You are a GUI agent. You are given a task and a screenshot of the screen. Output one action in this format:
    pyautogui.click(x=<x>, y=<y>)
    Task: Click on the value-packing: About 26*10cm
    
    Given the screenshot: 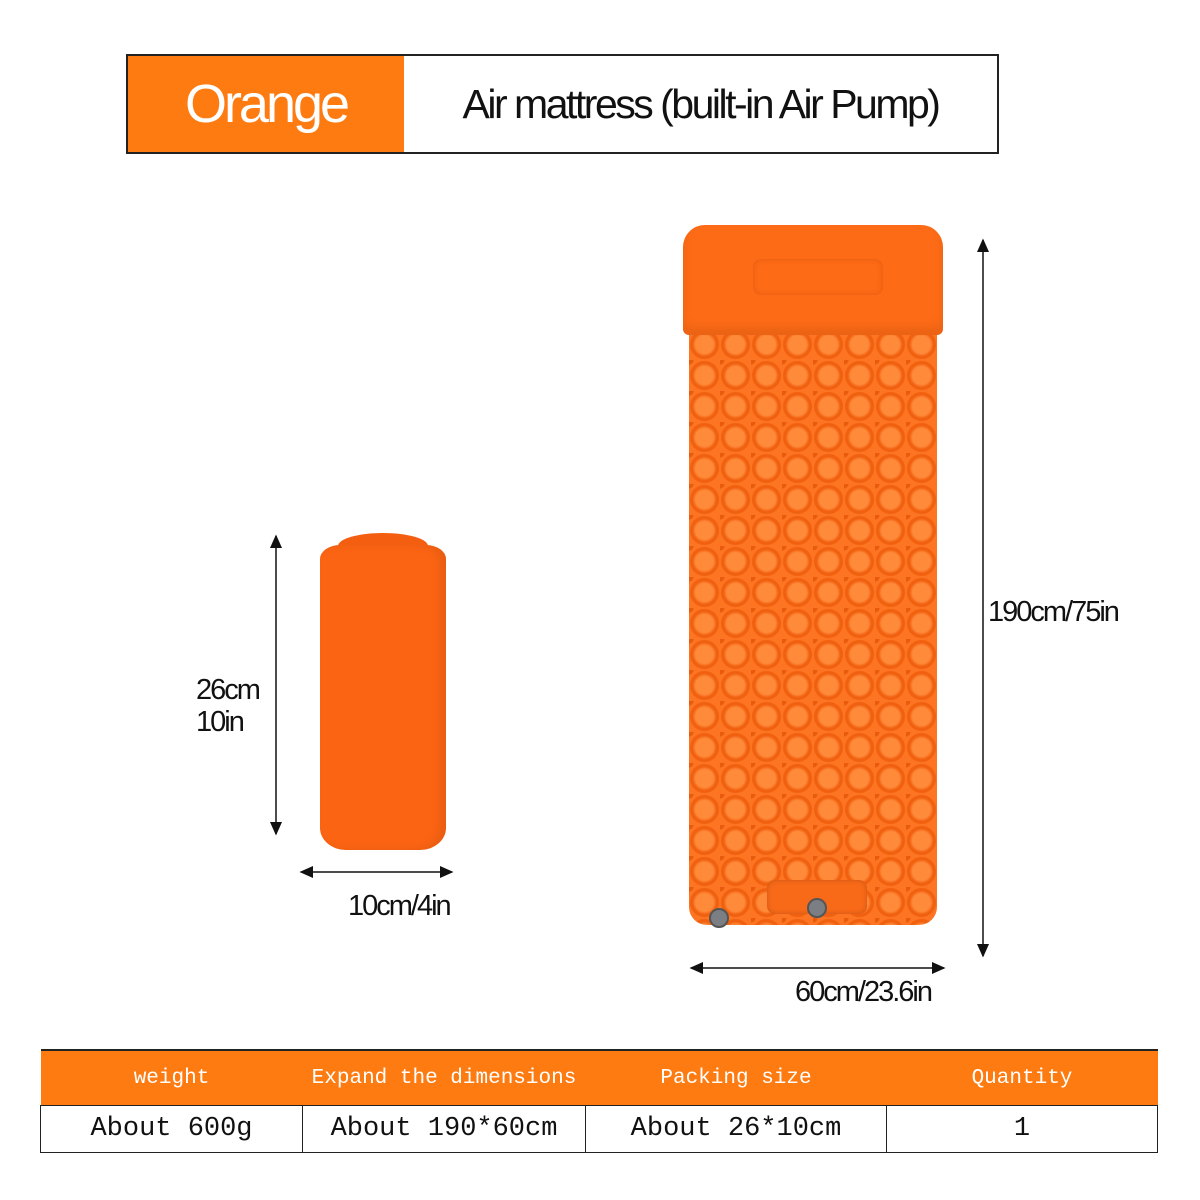 What is the action you would take?
    pyautogui.click(x=736, y=1129)
    